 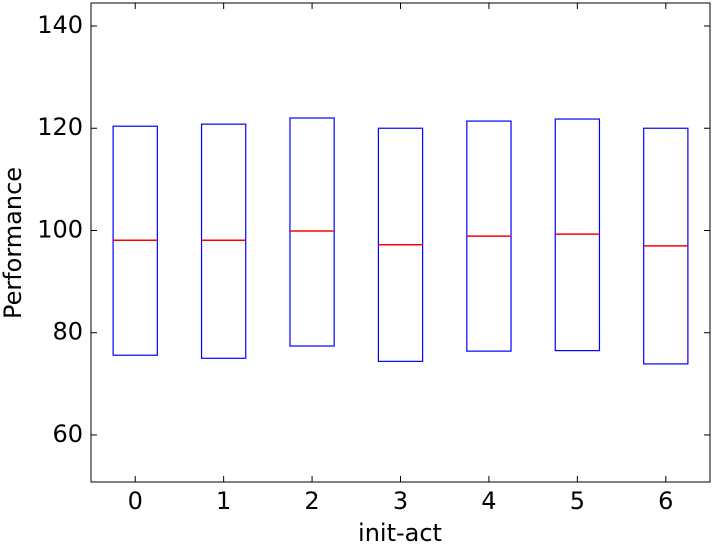 What do you see at coordinates (488, 501) in the screenshot?
I see `x-tick-label: 4` at bounding box center [488, 501].